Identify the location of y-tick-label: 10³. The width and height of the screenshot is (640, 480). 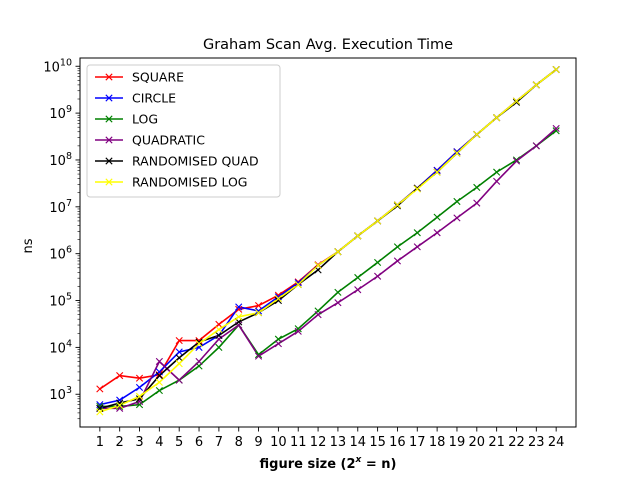
(60, 394).